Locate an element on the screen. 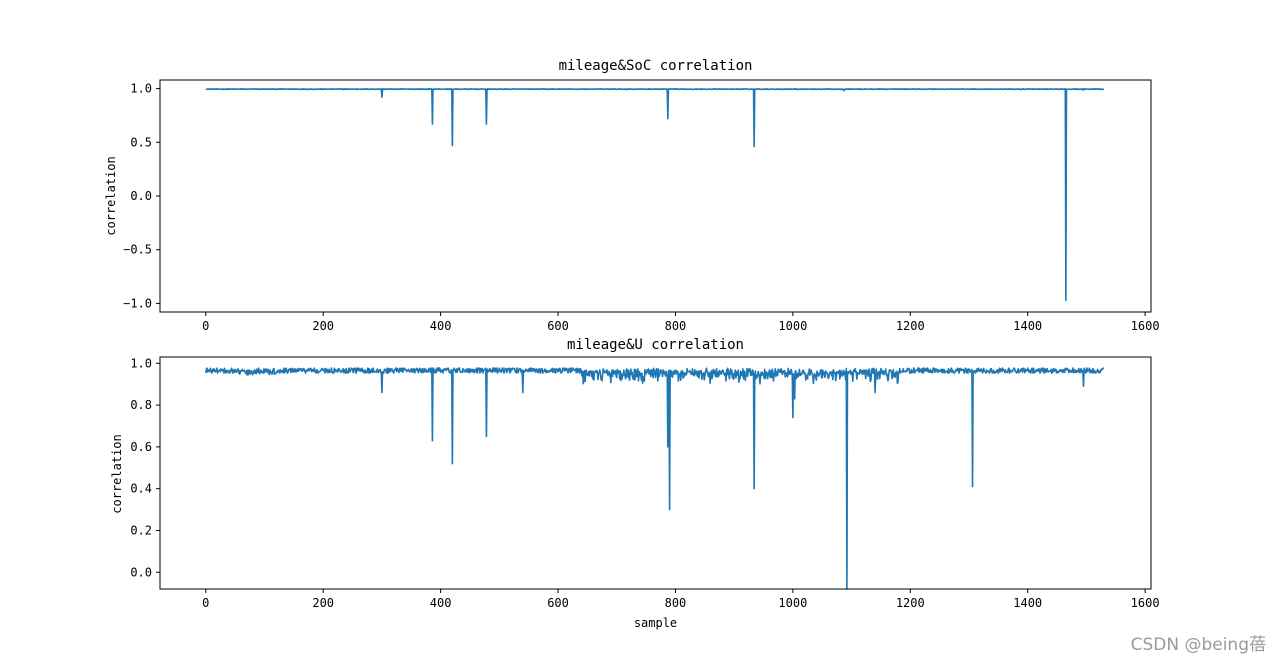  x-axis-label: sample is located at coordinates (655, 623).